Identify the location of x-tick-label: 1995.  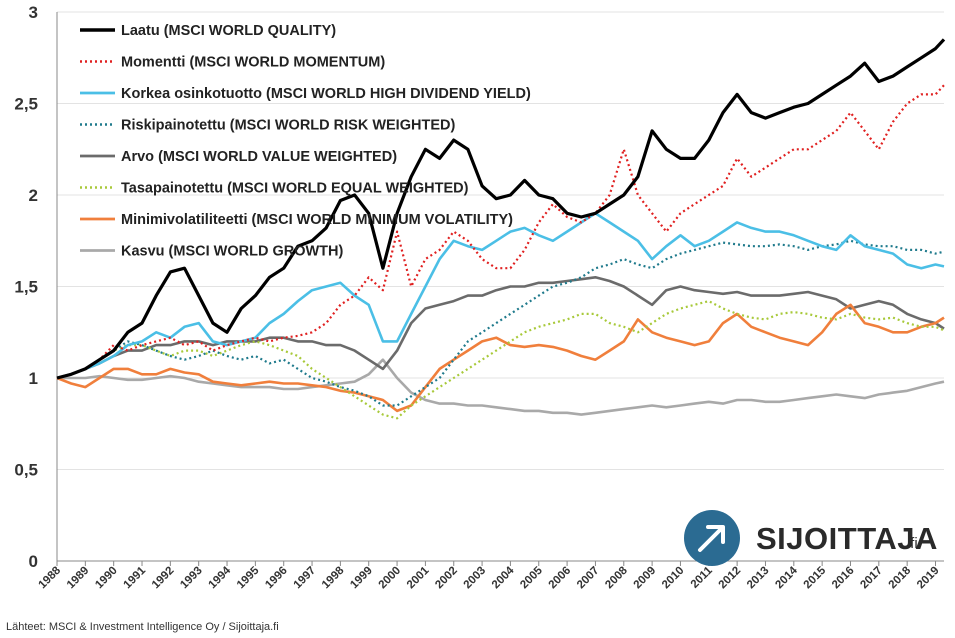
(248, 577).